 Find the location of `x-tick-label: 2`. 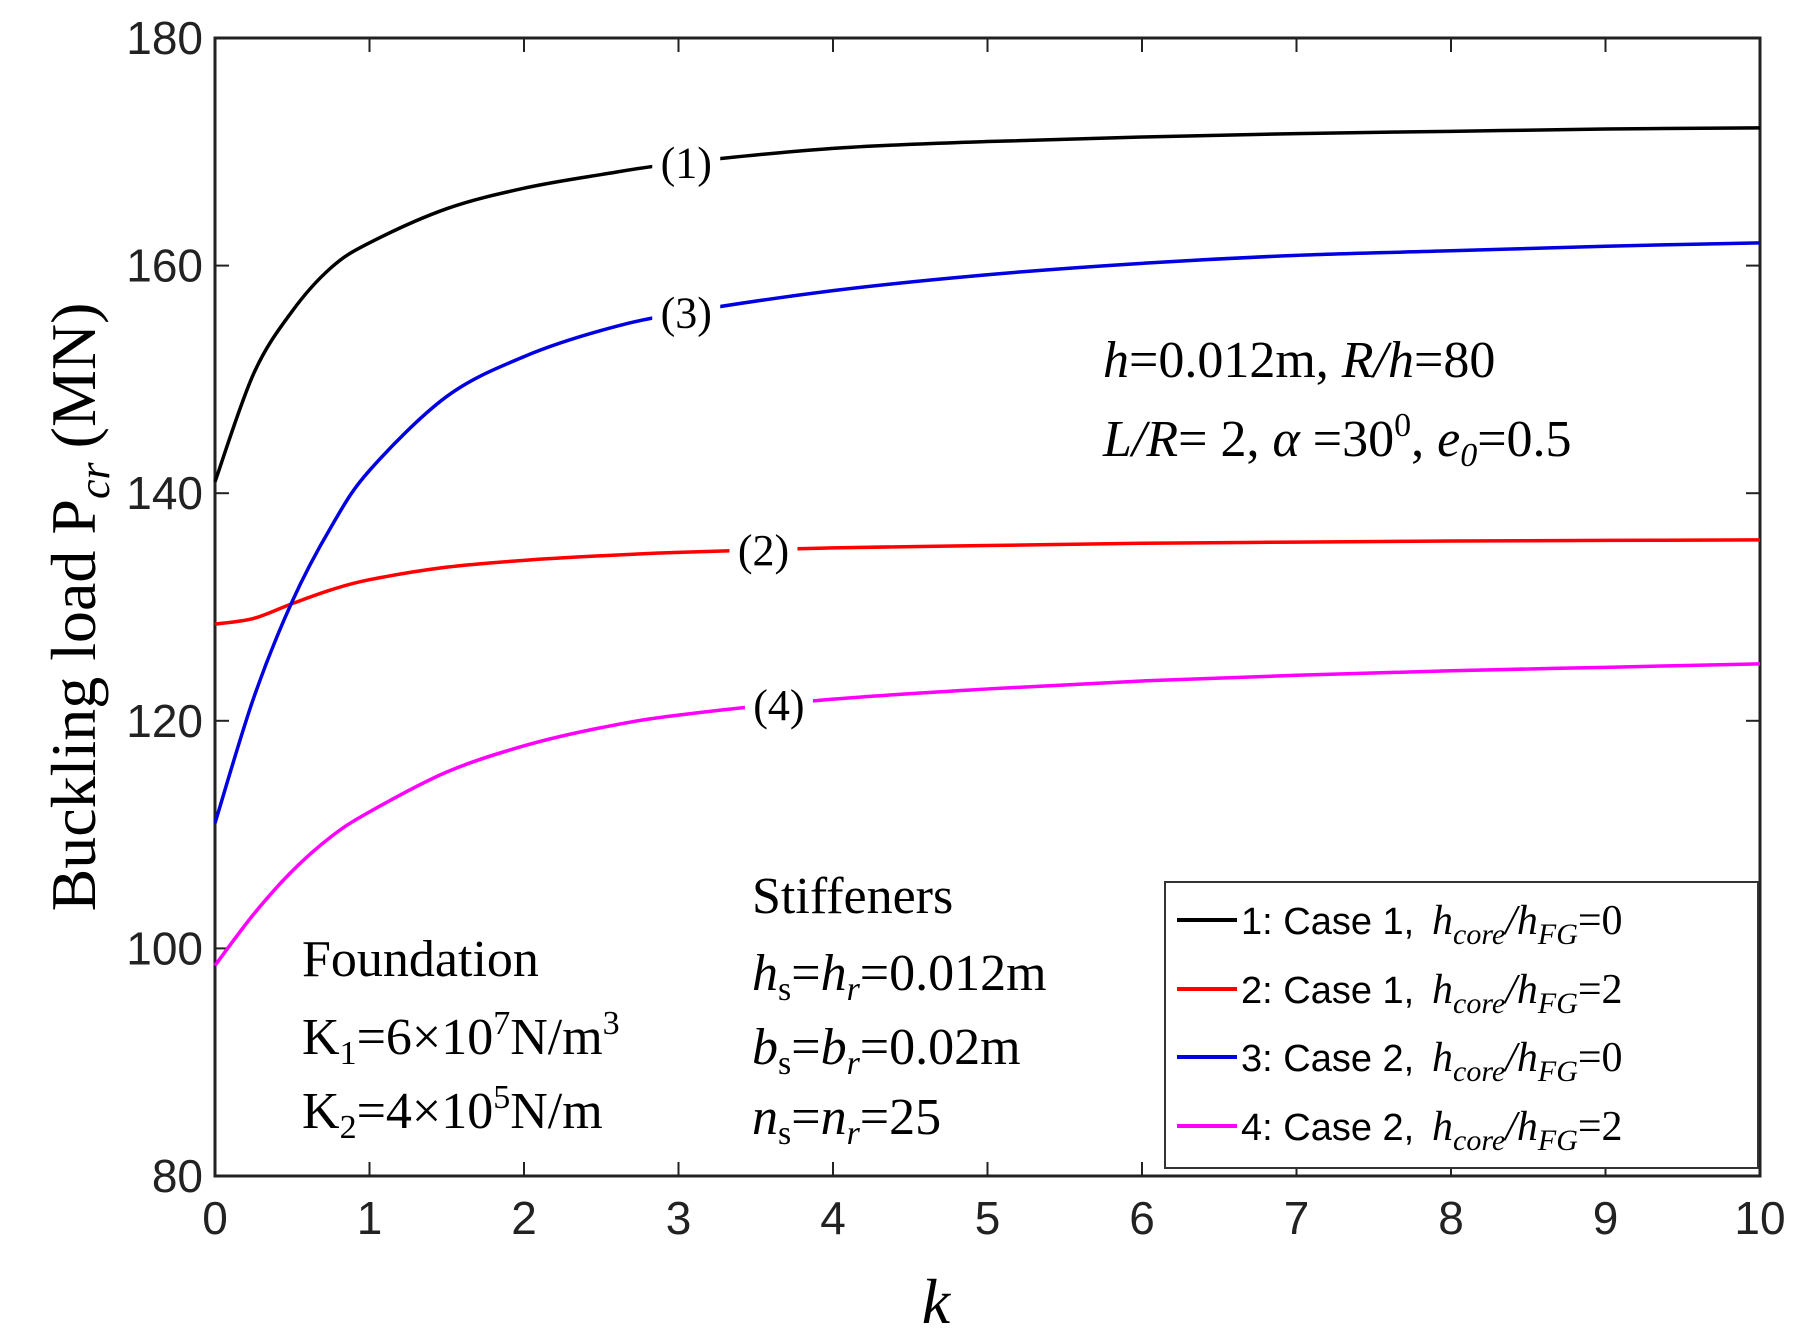

x-tick-label: 2 is located at coordinates (524, 1218).